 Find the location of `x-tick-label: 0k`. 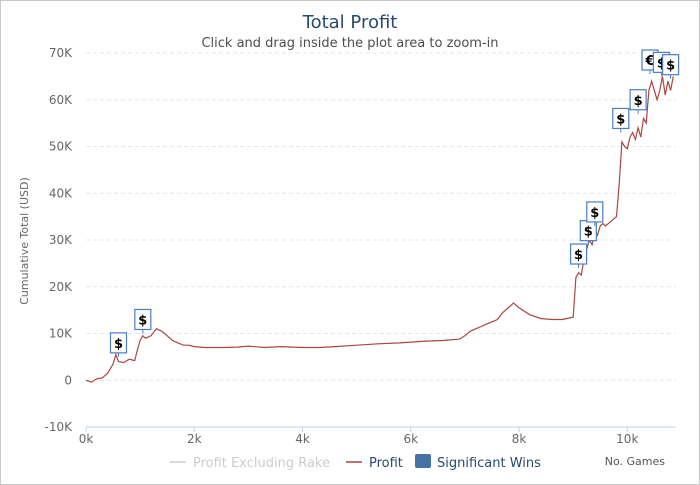

x-tick-label: 0k is located at coordinates (86, 439).